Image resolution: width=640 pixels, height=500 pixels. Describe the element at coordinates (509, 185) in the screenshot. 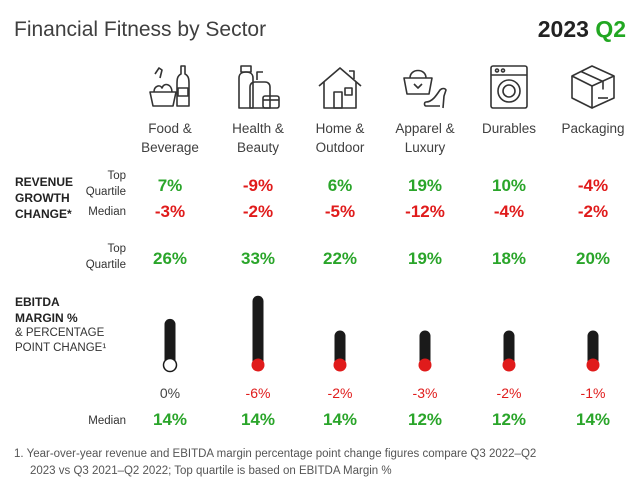

I see `revenue-top-quartile-value: 10%` at that location.